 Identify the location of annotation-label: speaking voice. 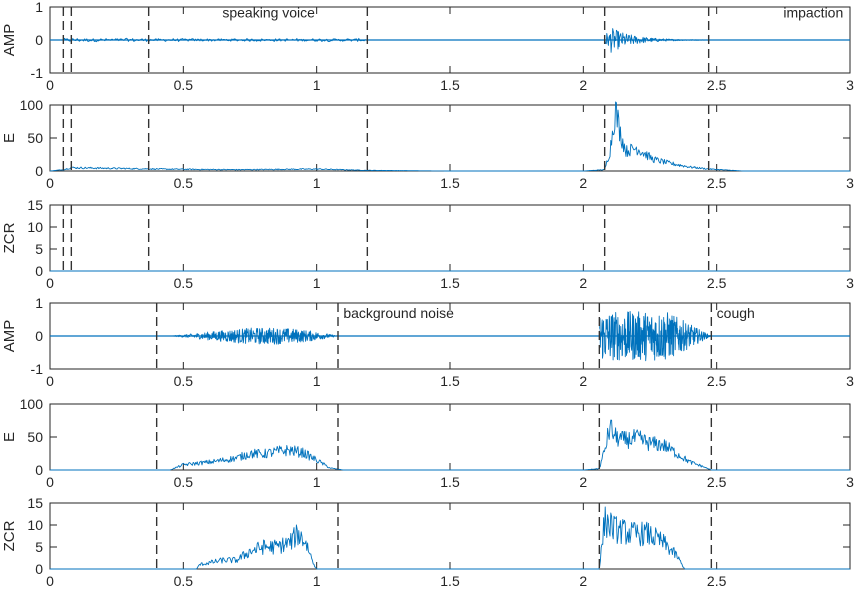
(268, 13).